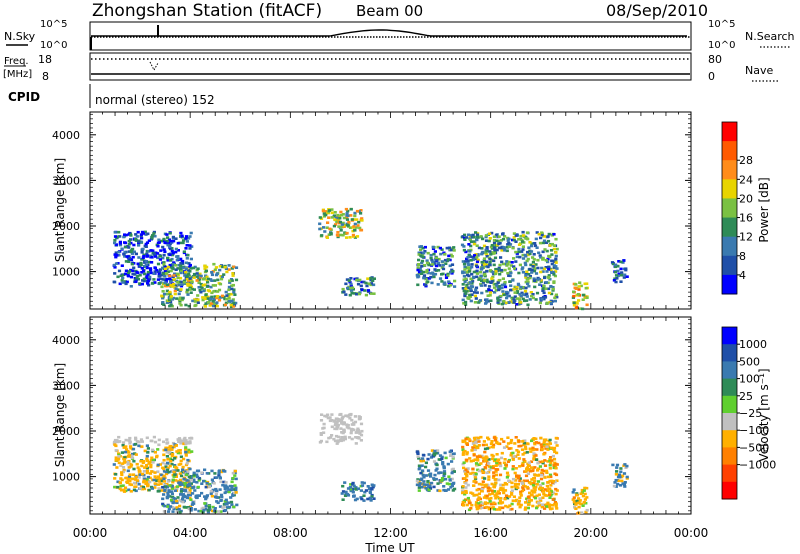 The width and height of the screenshot is (800, 554). I want to click on freq-unit-label: [MHz], so click(17, 74).